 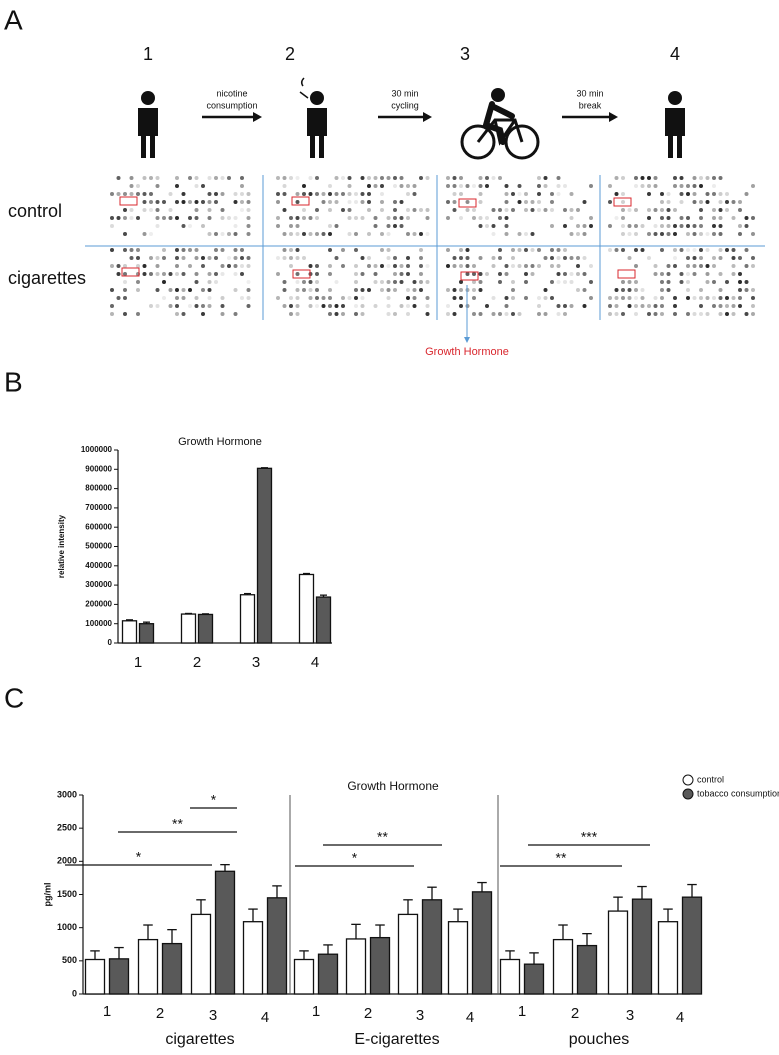 I want to click on x-tick-label: 3, so click(x=256, y=662).